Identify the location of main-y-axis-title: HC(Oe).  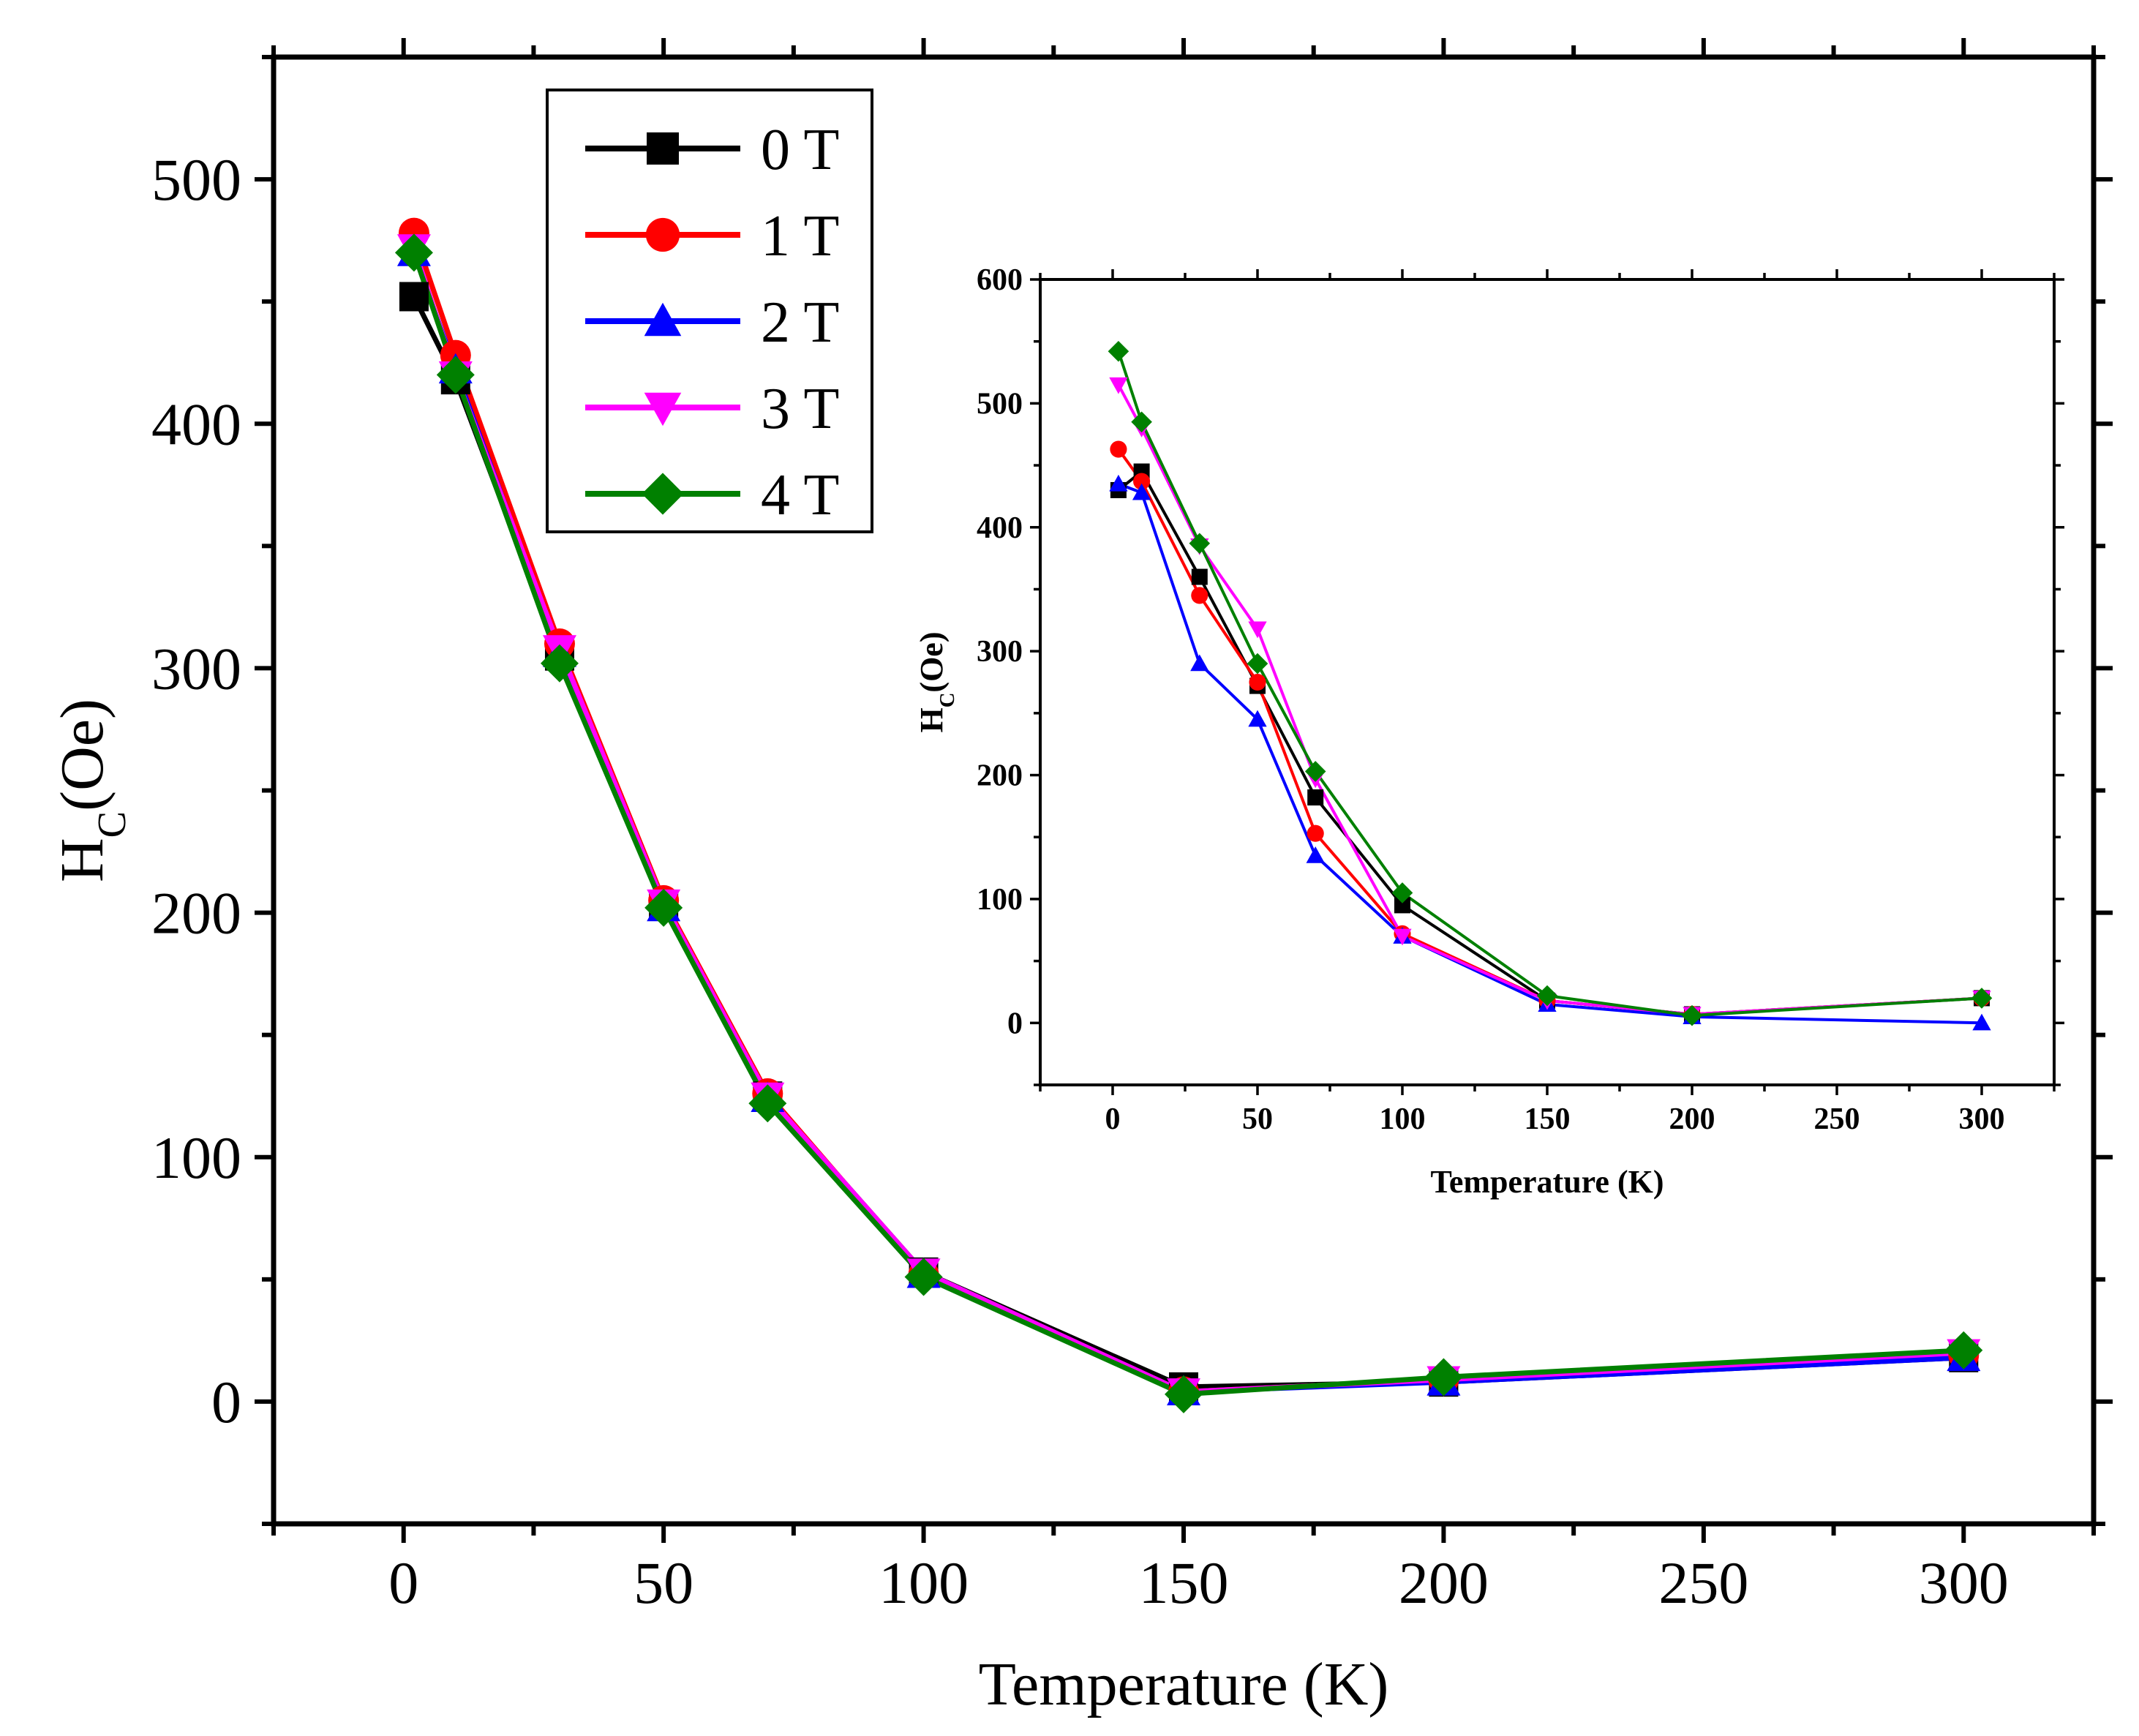
(91, 790).